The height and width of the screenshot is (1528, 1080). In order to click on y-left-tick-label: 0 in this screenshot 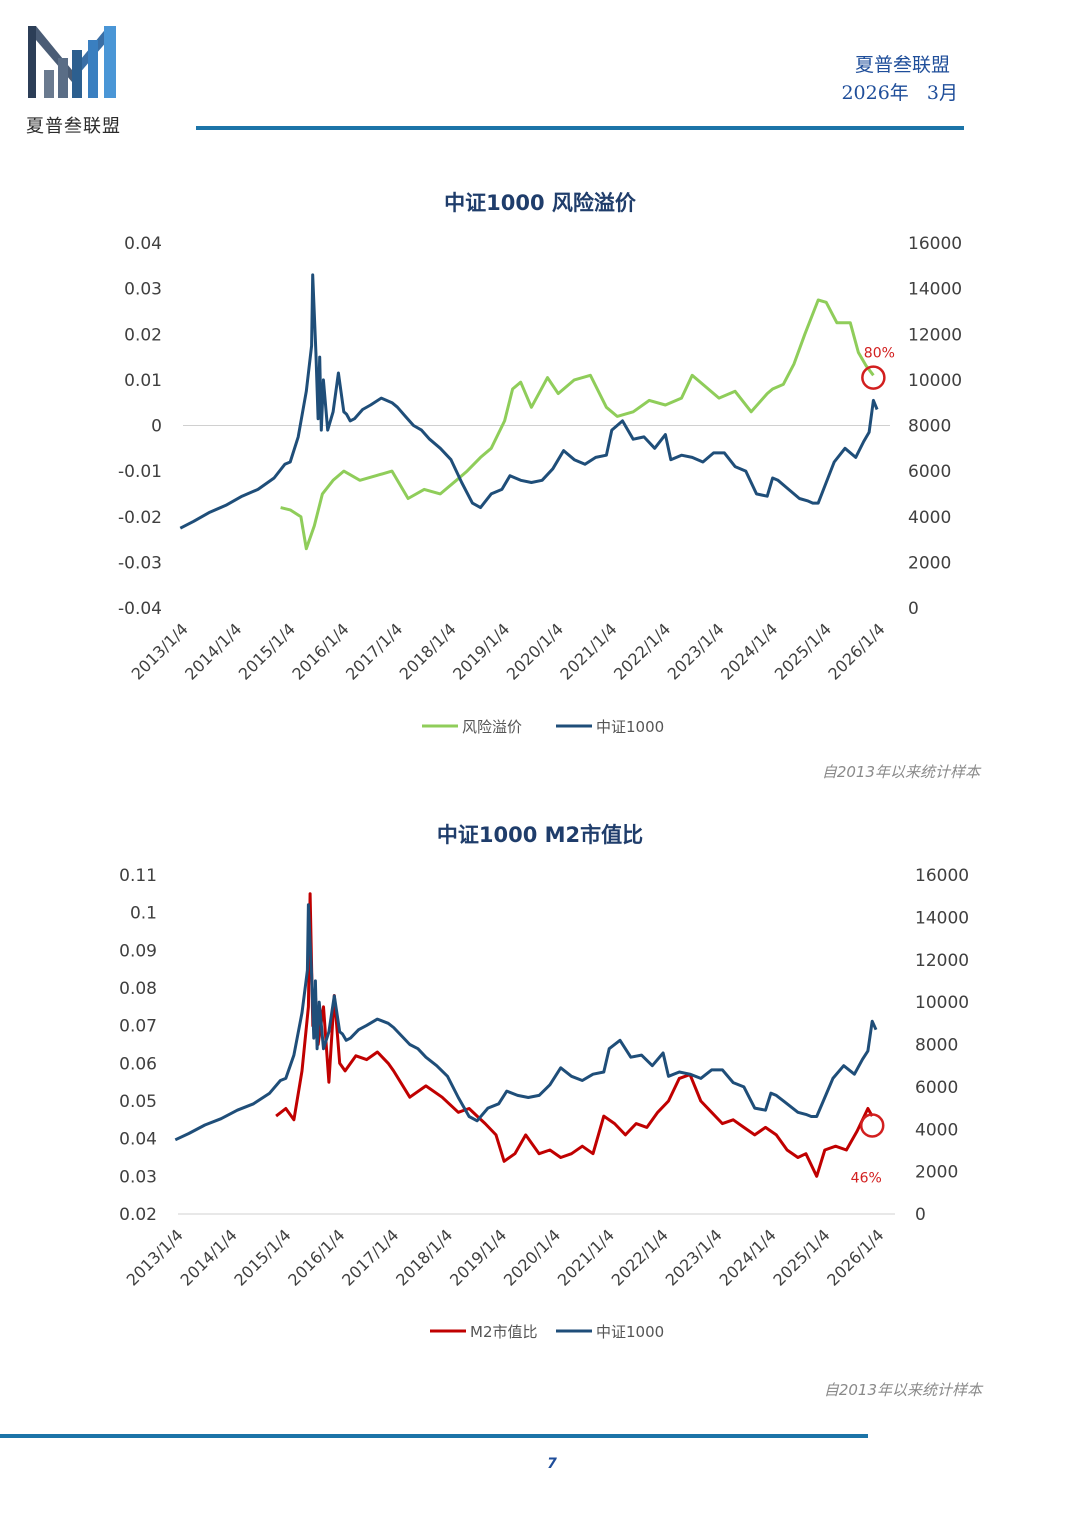, I will do `click(156, 427)`.